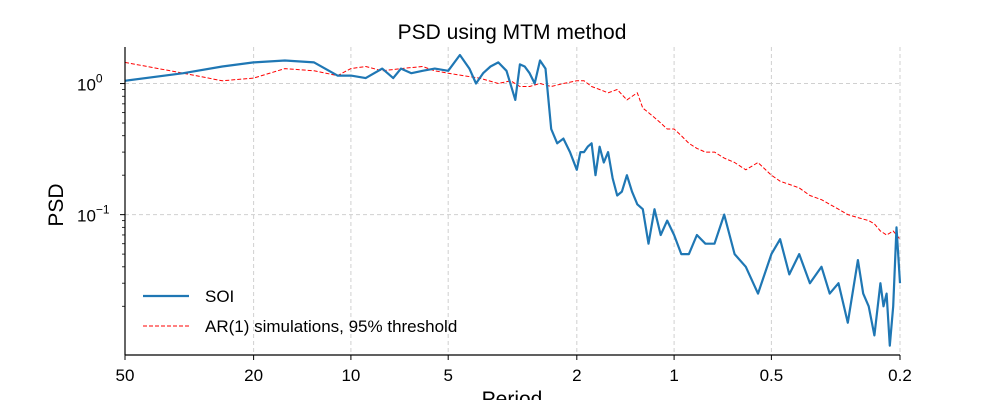  What do you see at coordinates (101, 189) in the screenshot?
I see `y-ticks: 10⁰ 10⁻¹` at bounding box center [101, 189].